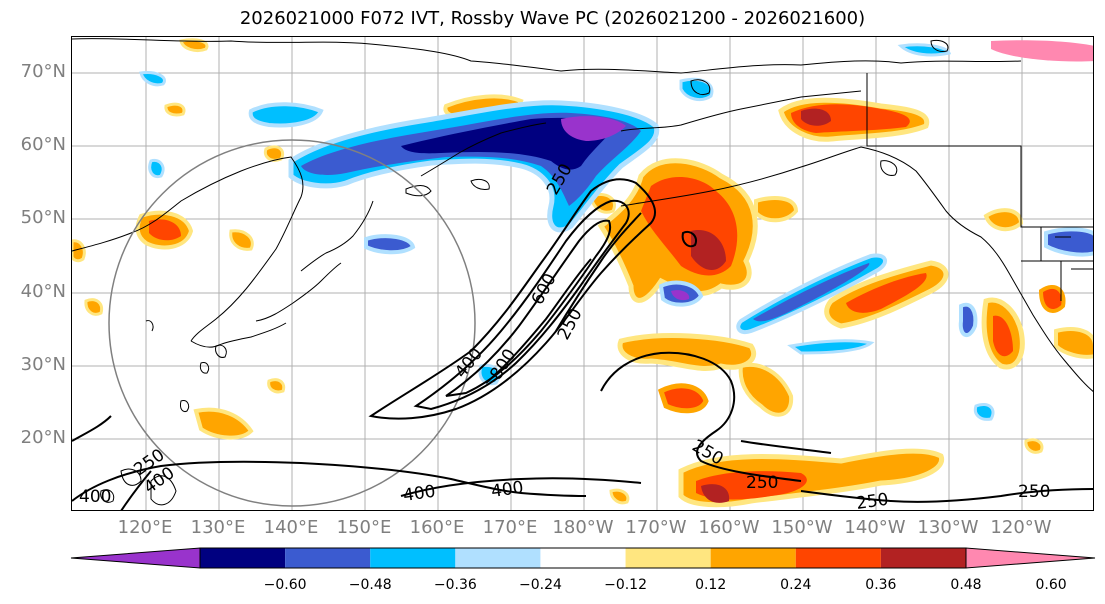 Image resolution: width=1105 pixels, height=604 pixels. What do you see at coordinates (43, 71) in the screenshot?
I see `lat-label-70n: 70°N` at bounding box center [43, 71].